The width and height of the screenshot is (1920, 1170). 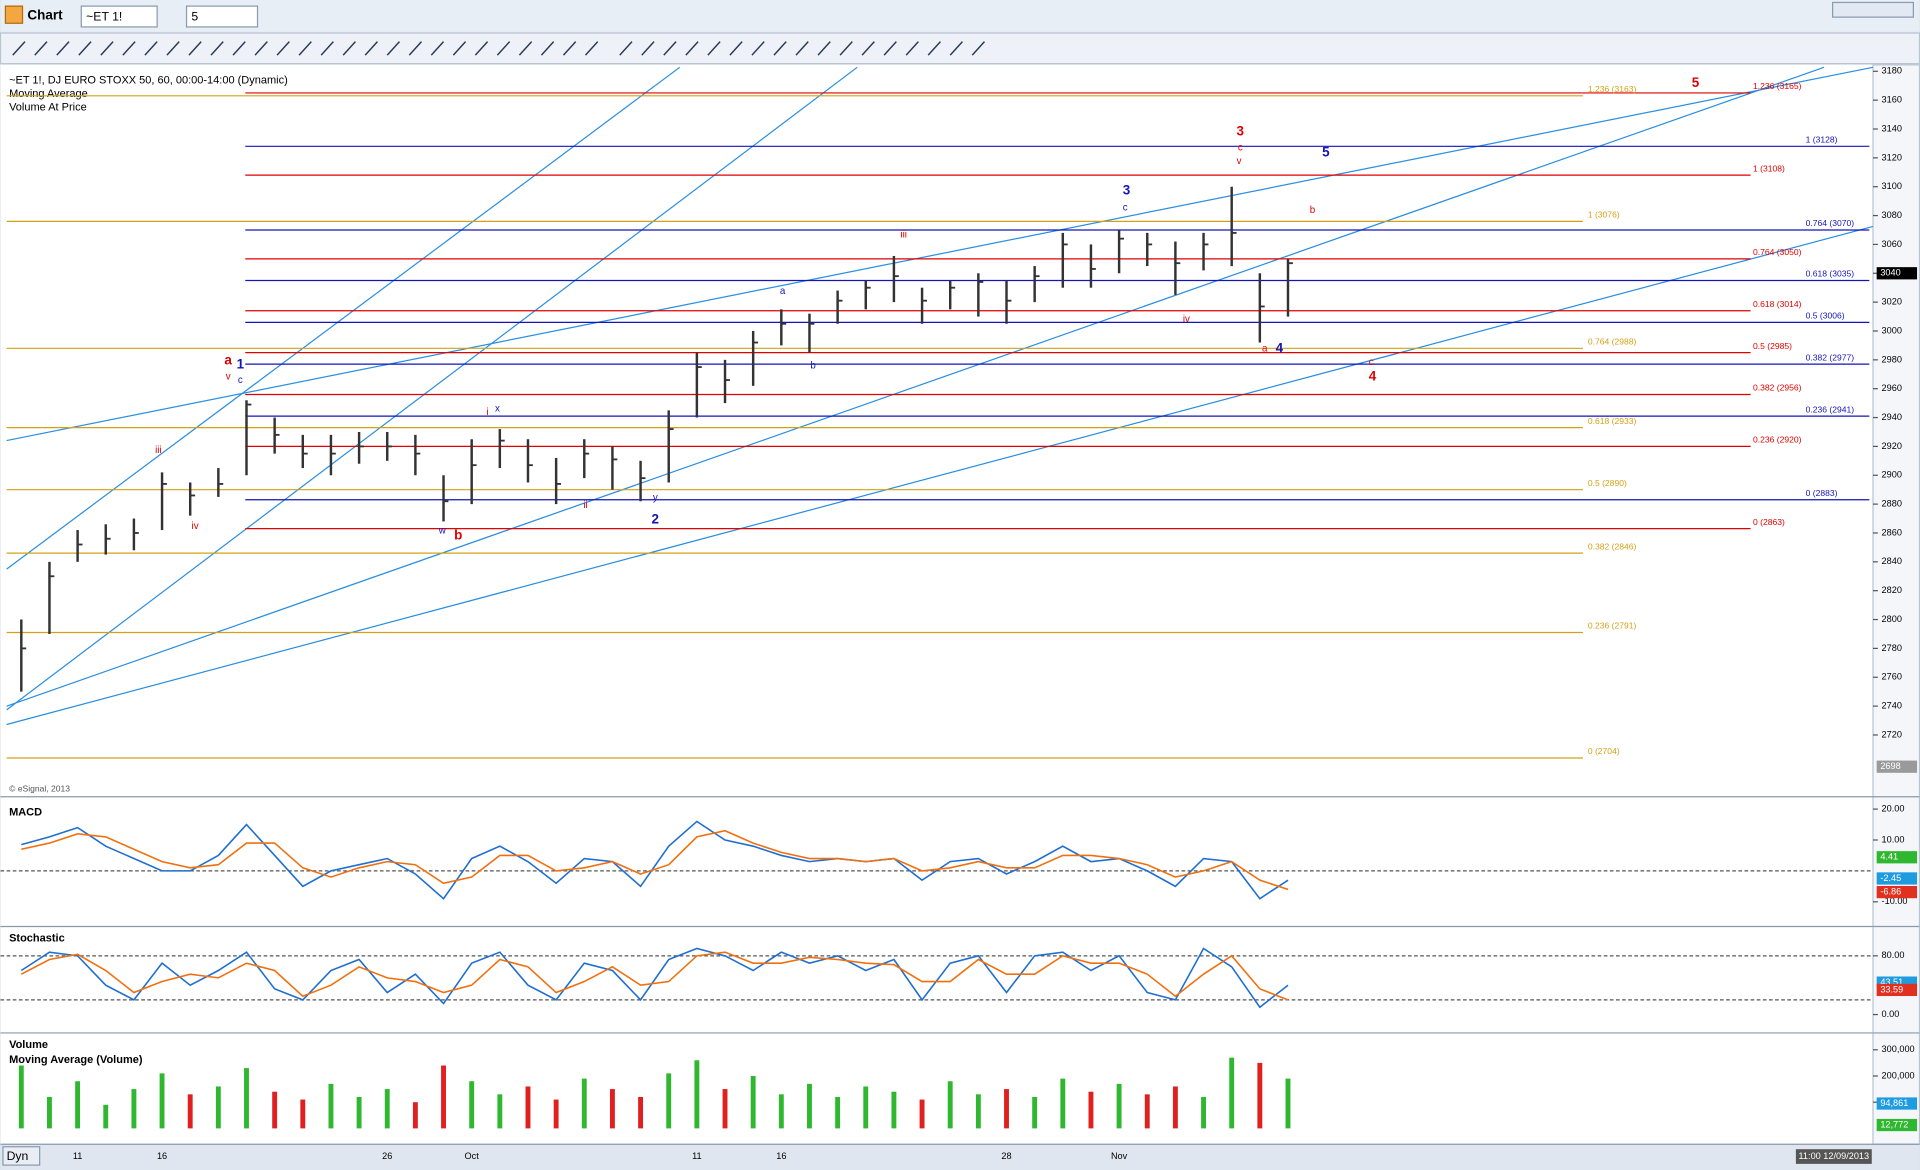 What do you see at coordinates (1833, 1156) in the screenshot?
I see `timestamp-box` at bounding box center [1833, 1156].